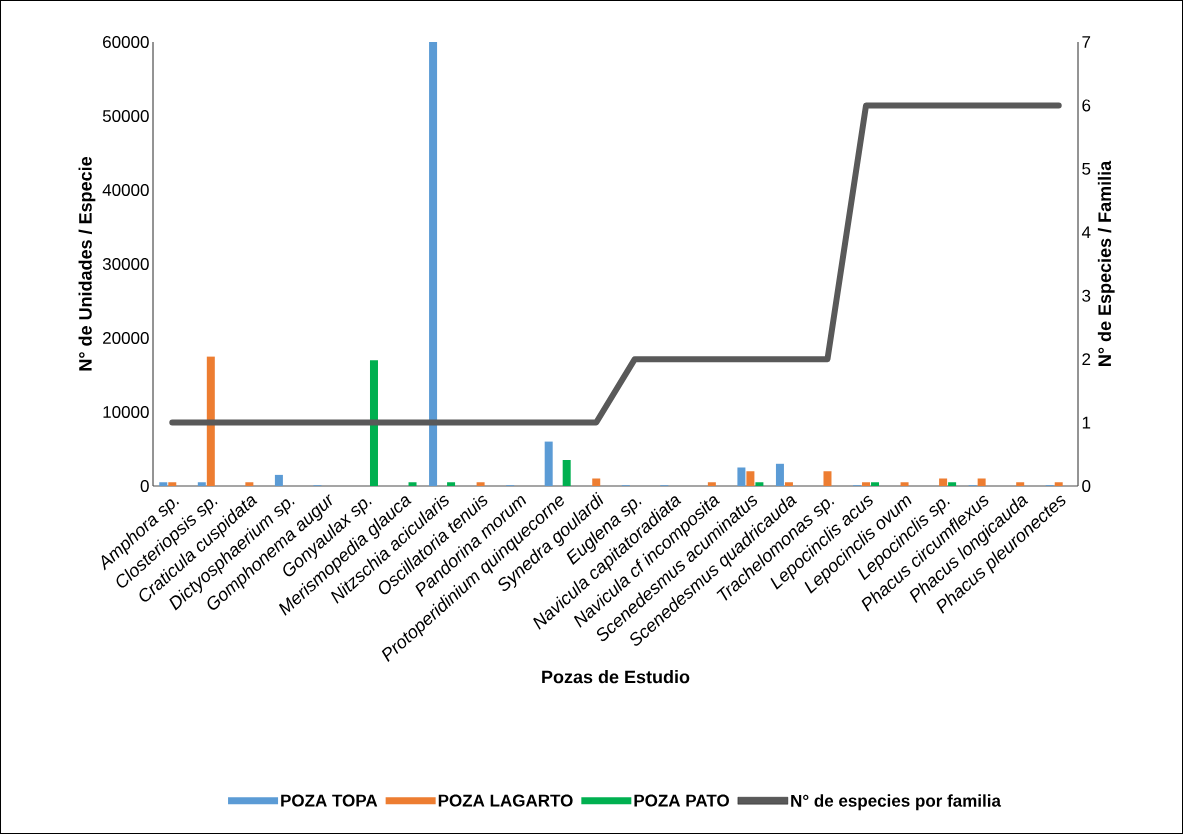 Image resolution: width=1183 pixels, height=834 pixels. What do you see at coordinates (329, 800) in the screenshot?
I see `legend-label: POZA TOPA` at bounding box center [329, 800].